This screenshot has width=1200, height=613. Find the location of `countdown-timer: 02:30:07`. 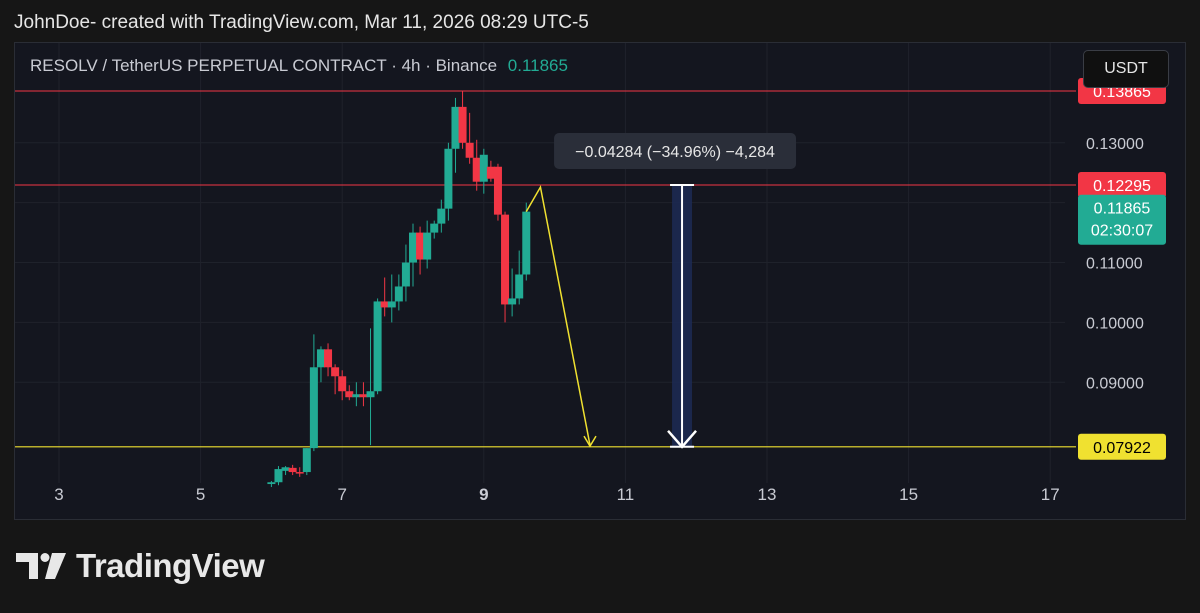

countdown-timer: 02:30:07 is located at coordinates (1122, 231).